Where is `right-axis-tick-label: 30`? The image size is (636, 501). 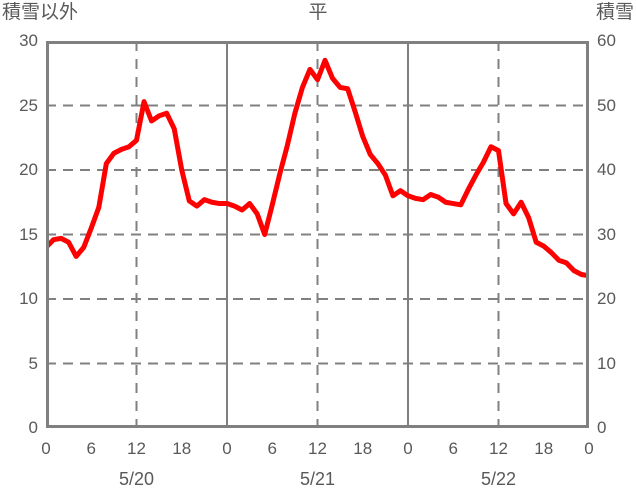 right-axis-tick-label: 30 is located at coordinates (606, 234).